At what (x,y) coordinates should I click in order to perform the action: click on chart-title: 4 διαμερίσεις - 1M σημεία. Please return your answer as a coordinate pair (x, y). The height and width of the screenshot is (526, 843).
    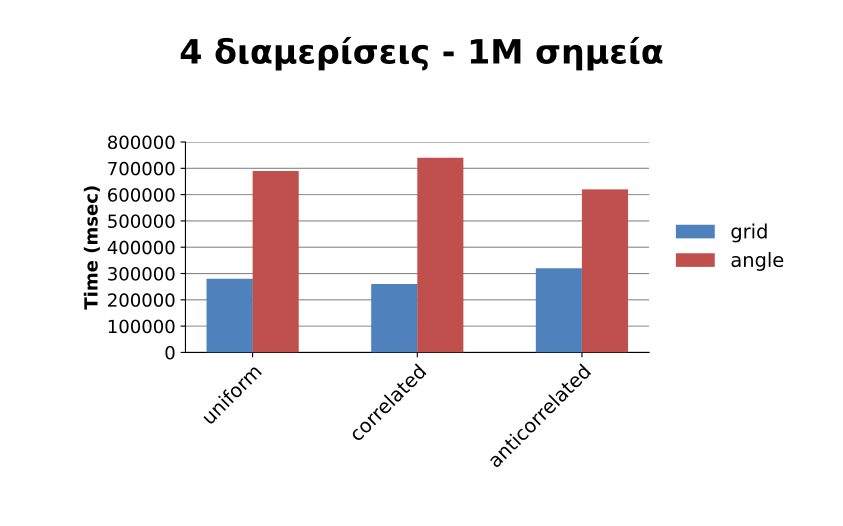
    Looking at the image, I should click on (421, 53).